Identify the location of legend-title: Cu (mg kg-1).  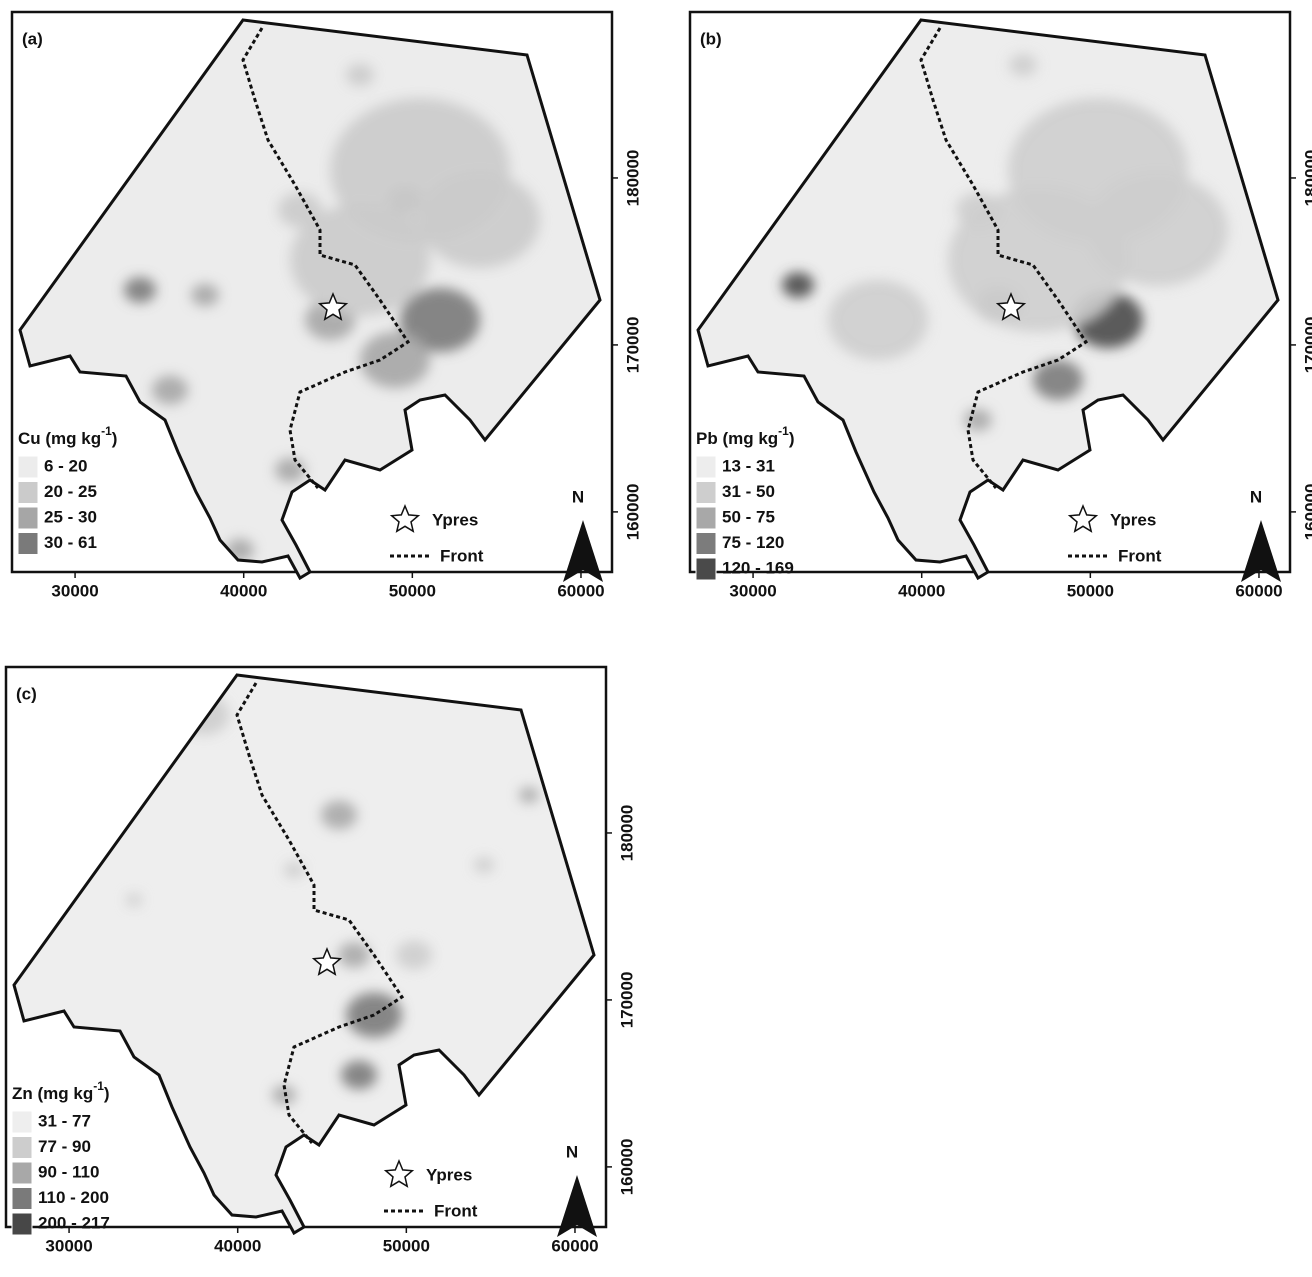
(67, 436).